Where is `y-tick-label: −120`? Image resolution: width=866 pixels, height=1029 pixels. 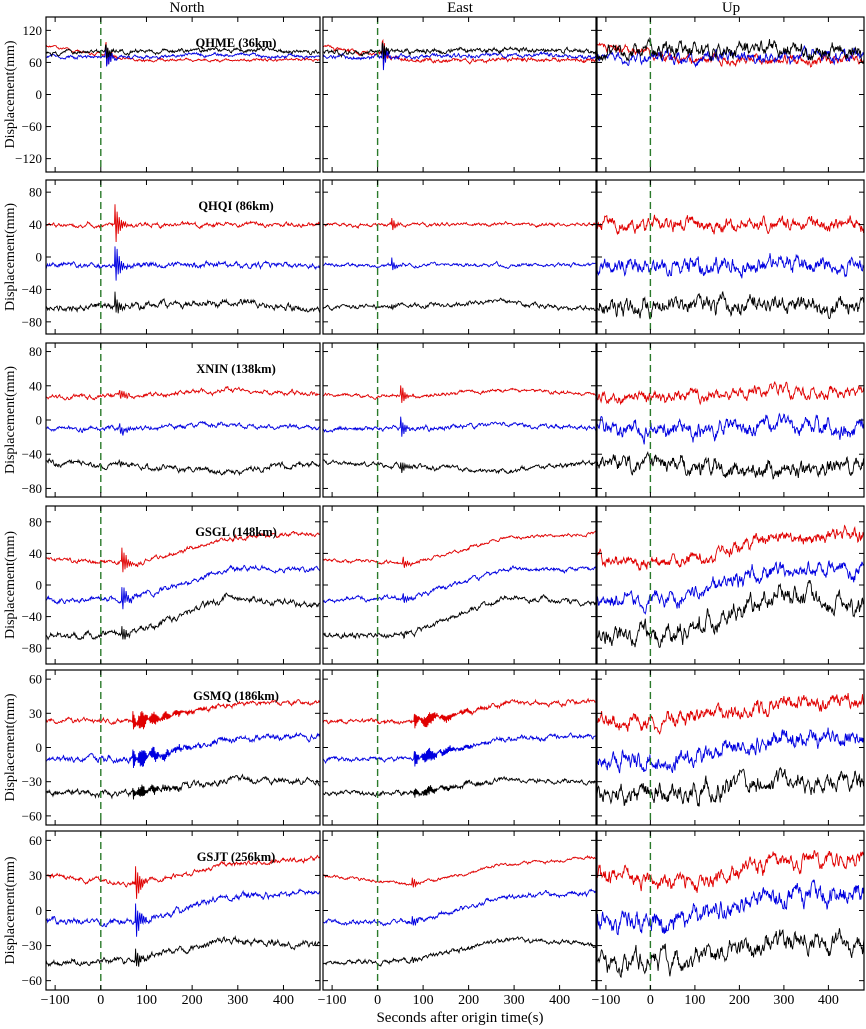 y-tick-label: −120 is located at coordinates (28, 158).